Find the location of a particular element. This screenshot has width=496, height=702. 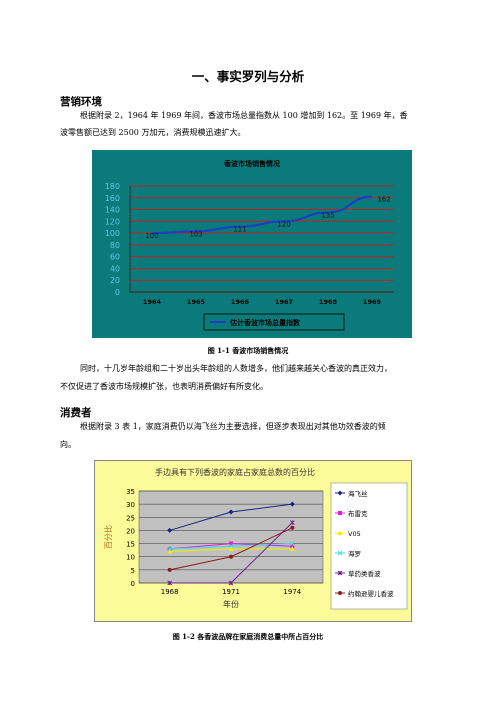

figure-caption: 图 1-1 香波市场销售情况 is located at coordinates (248, 350).